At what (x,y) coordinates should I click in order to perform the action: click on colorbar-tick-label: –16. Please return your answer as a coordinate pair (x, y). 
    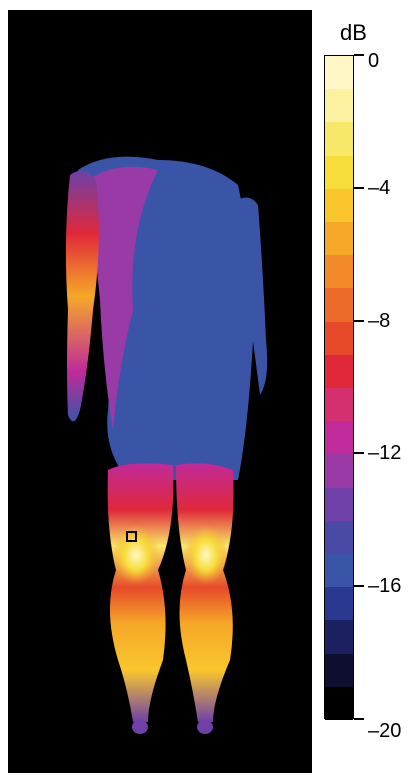
    Looking at the image, I should click on (385, 586).